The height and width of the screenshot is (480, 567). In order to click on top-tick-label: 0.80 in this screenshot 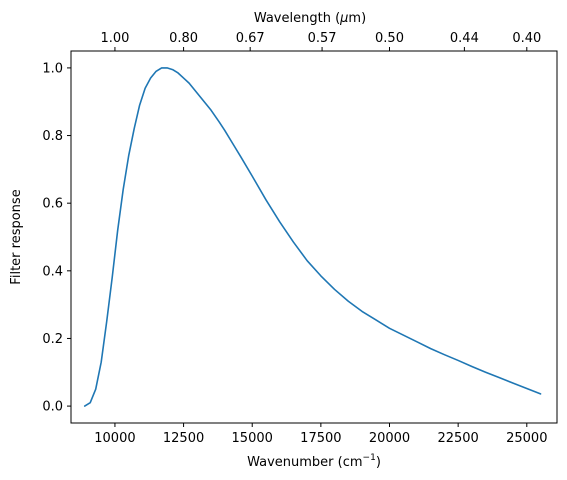, I will do `click(183, 38)`.